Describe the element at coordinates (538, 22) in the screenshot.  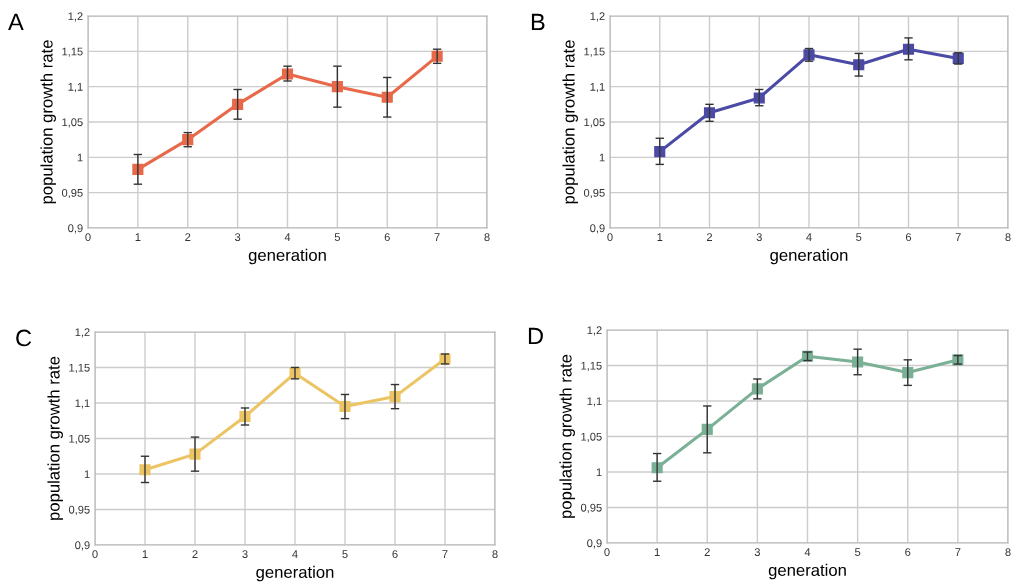
I see `chart-title: B` at that location.